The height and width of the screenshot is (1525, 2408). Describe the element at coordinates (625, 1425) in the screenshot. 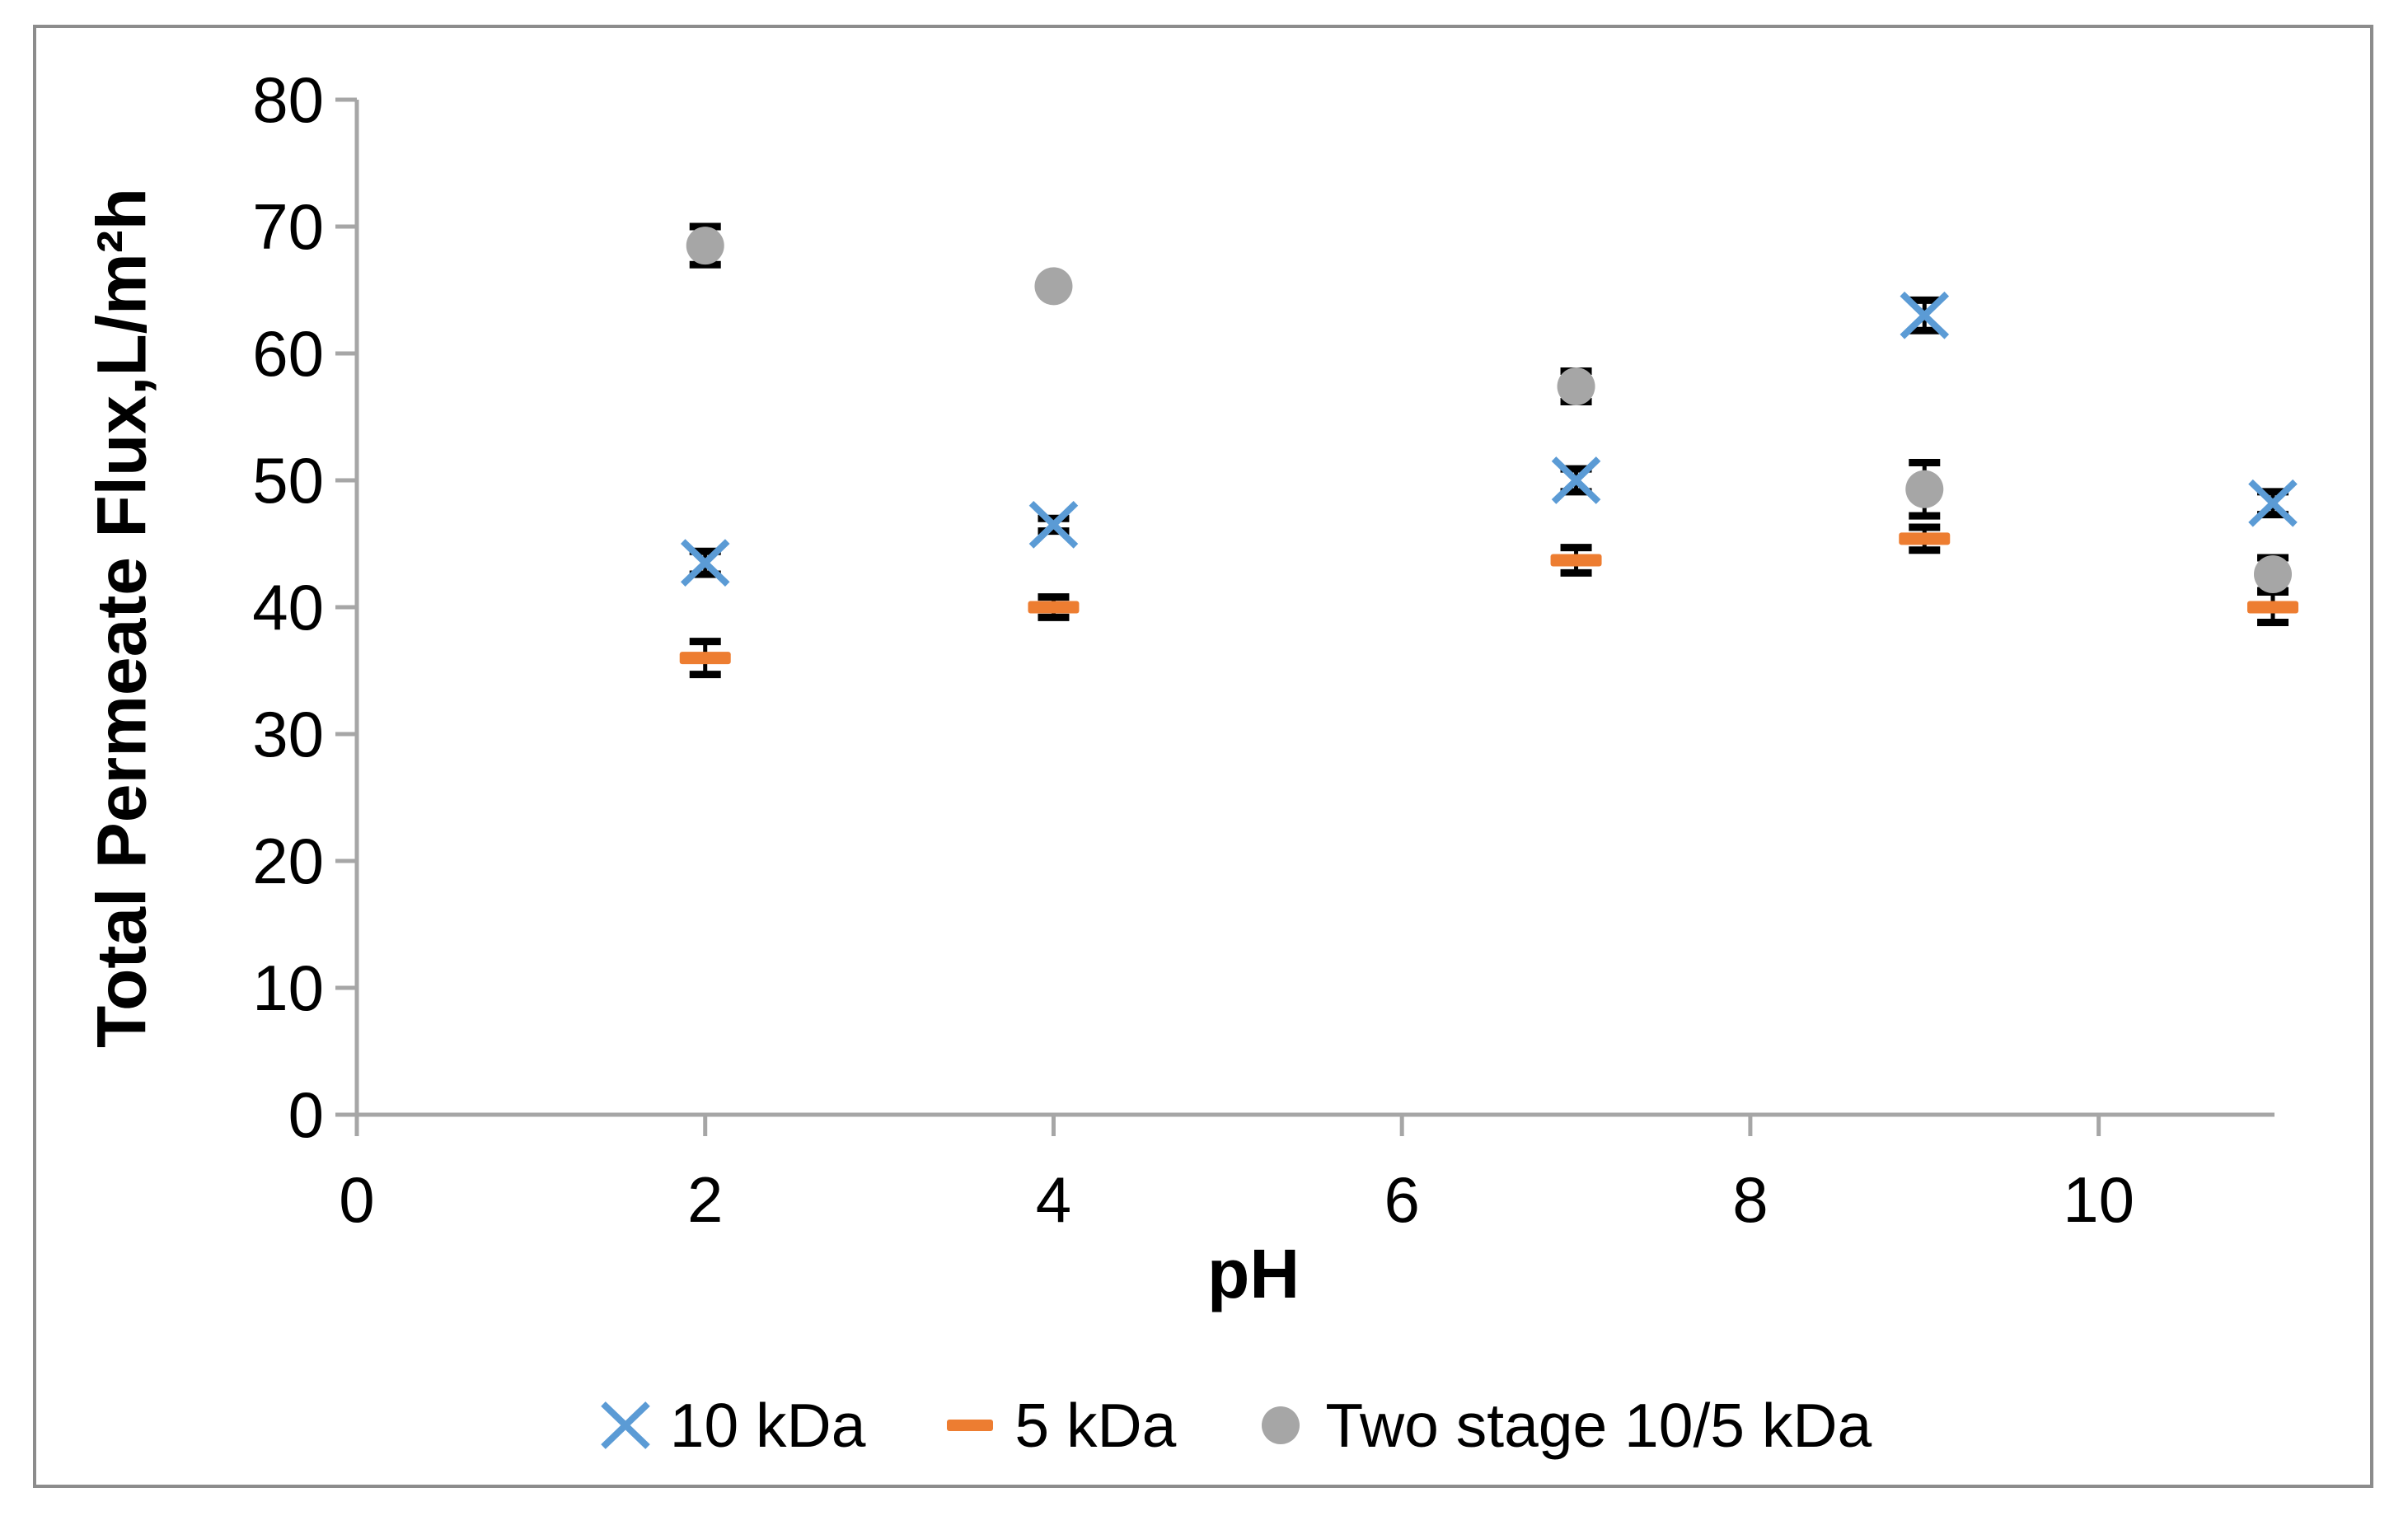

I see `legend-marker-x-icon` at that location.